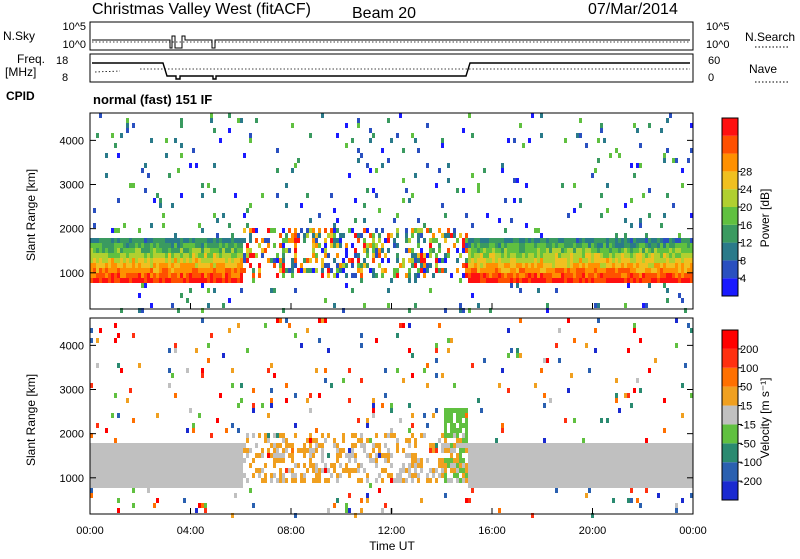  What do you see at coordinates (391, 531) in the screenshot?
I see `time-axis-labels: 00:00 04:00 08:00 12:00 16:00 20:00 00:00` at bounding box center [391, 531].